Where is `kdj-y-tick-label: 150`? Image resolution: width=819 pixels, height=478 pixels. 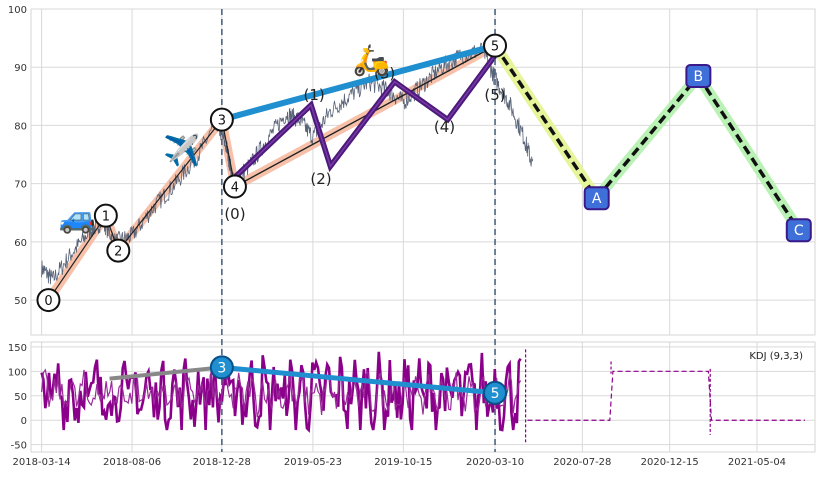 kdj-y-tick-label: 150 is located at coordinates (17, 348).